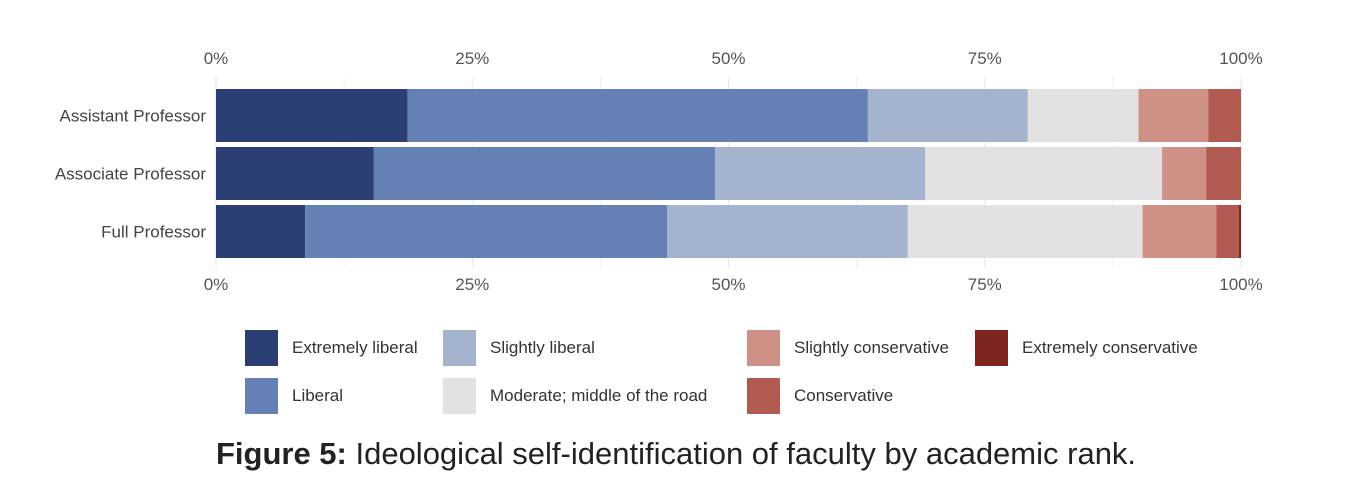  I want to click on legend-item: Conservative, so click(820, 396).